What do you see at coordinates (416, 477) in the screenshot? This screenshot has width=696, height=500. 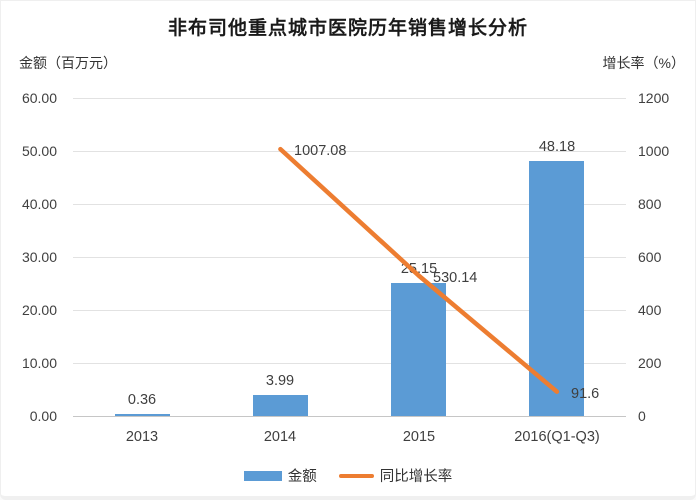 I see `legend-growth-label: 同比增长率` at bounding box center [416, 477].